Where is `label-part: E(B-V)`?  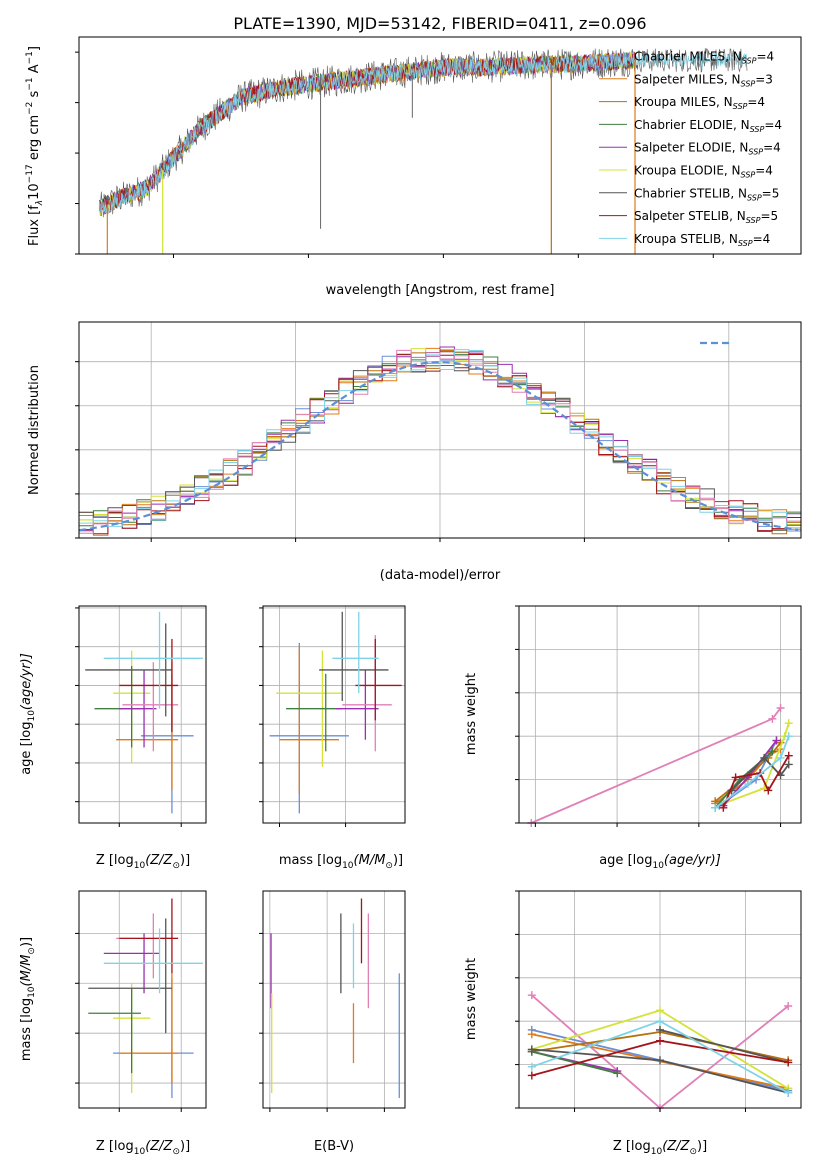 label-part: E(B-V) is located at coordinates (334, 1146).